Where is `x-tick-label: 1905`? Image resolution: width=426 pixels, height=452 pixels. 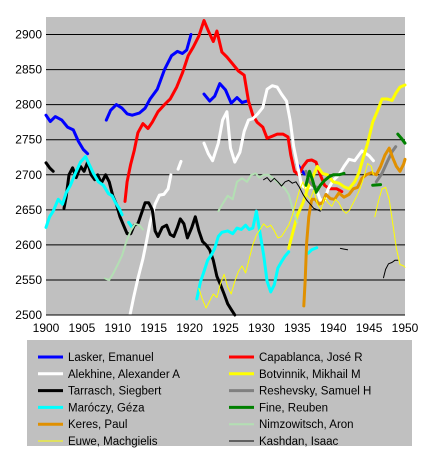 x-tick-label: 1905 is located at coordinates (82, 328).